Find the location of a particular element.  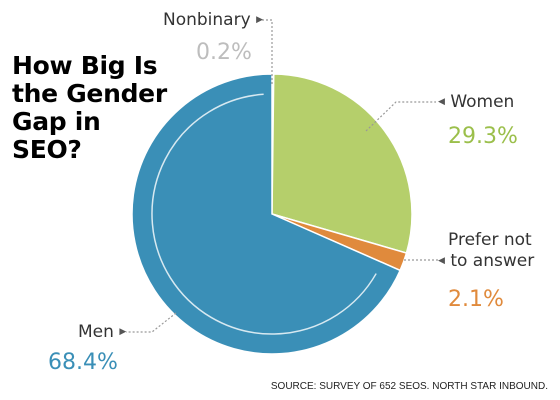

title-line: Gap in is located at coordinates (56, 121).